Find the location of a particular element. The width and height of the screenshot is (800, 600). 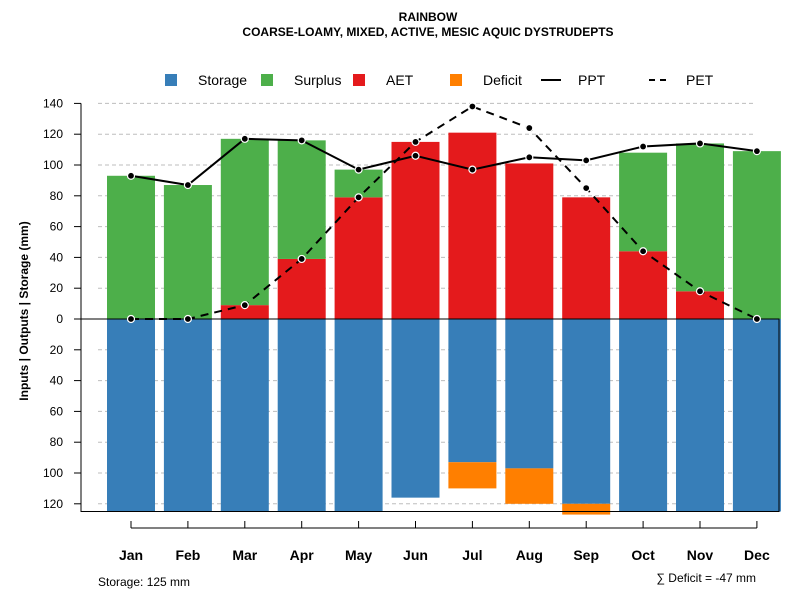

month-label: May is located at coordinates (358, 555).